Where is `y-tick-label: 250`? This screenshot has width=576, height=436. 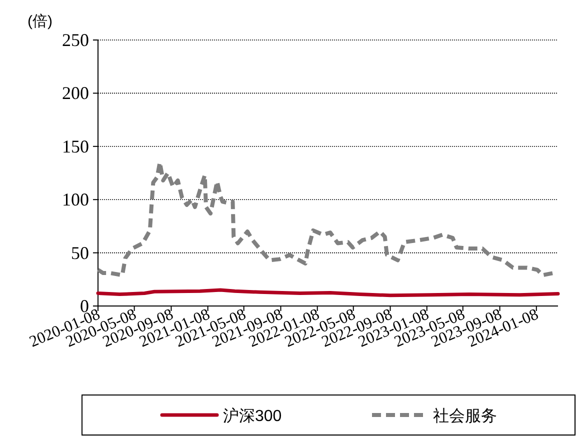 y-tick-label: 250 is located at coordinates (75, 40).